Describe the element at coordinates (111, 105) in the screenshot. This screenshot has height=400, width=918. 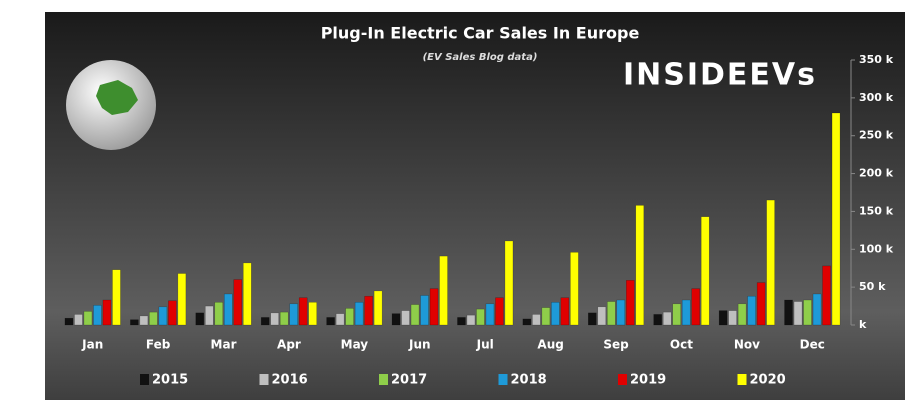
I see `globe` at that location.